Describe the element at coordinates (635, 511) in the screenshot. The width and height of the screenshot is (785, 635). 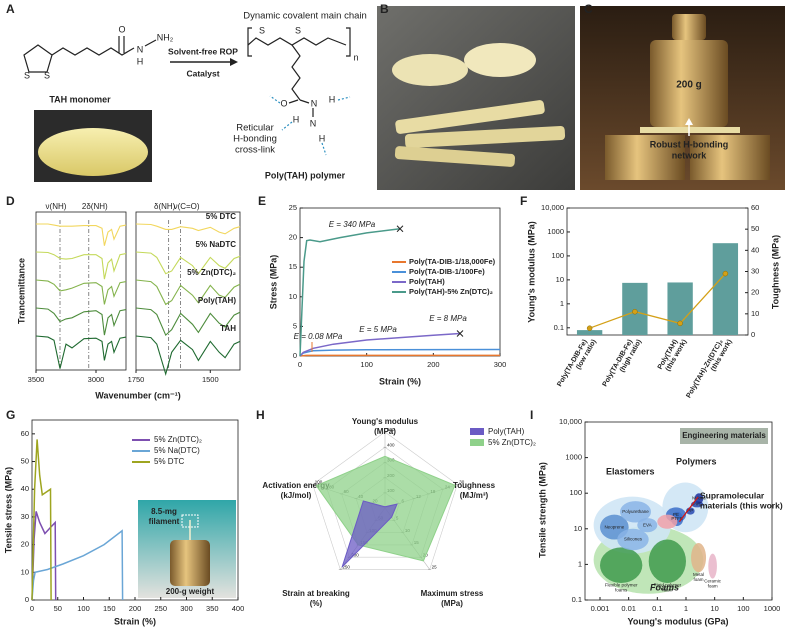
I see `region-label: Polyurethane` at that location.